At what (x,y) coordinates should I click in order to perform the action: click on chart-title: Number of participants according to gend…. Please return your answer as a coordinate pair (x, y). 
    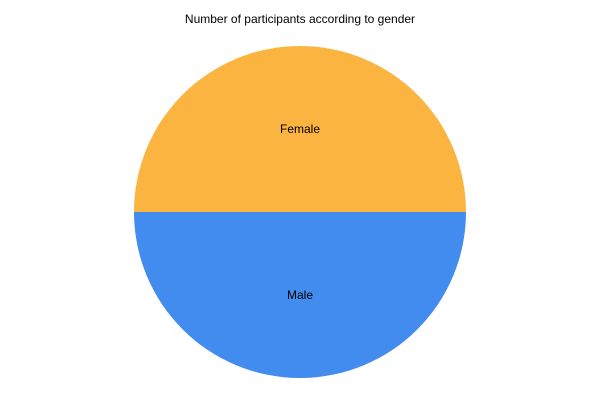
    Looking at the image, I should click on (300, 19).